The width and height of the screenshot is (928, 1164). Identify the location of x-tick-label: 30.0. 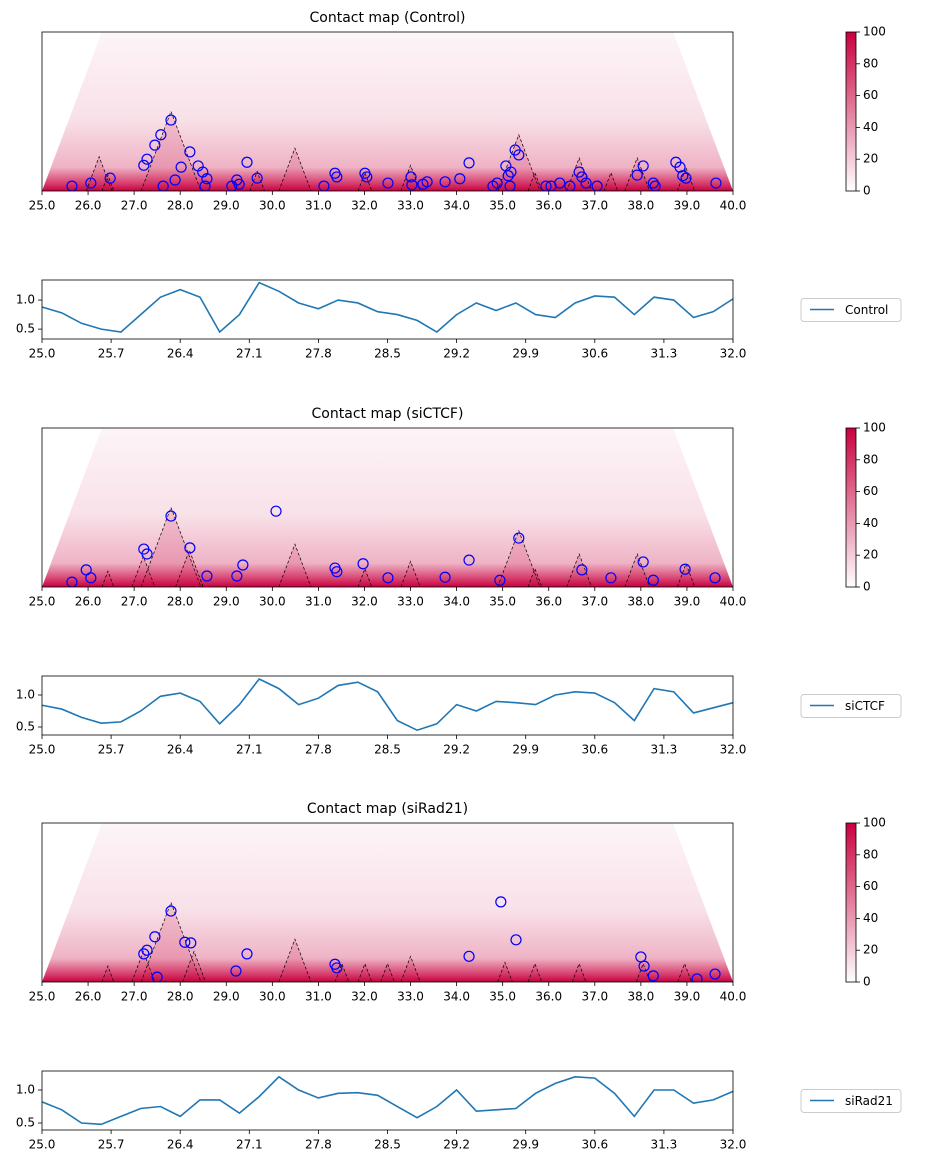
(272, 602).